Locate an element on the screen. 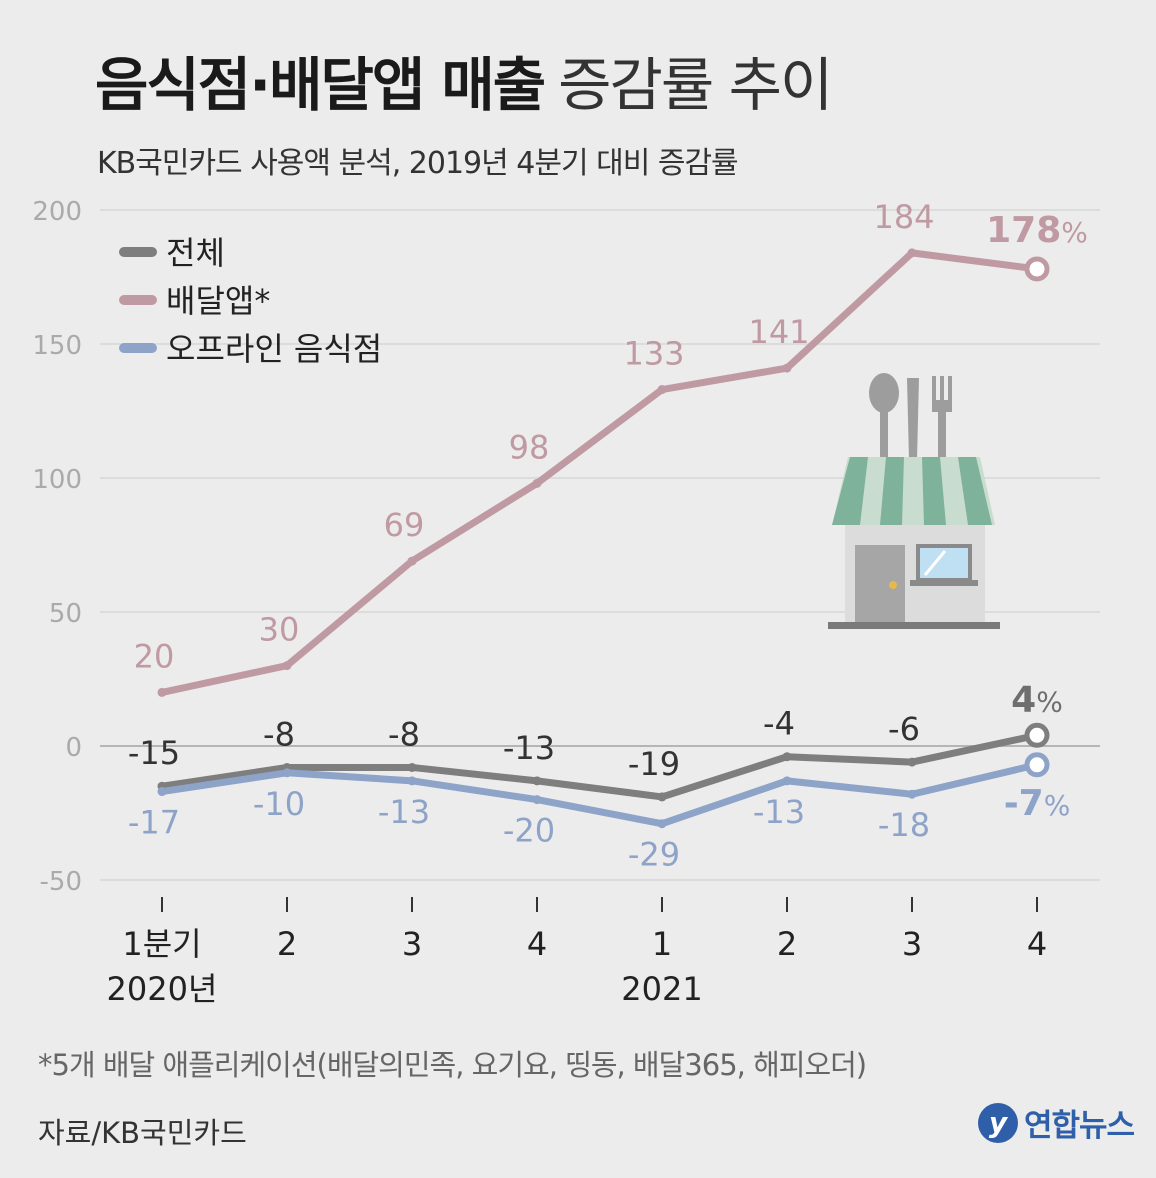 The width and height of the screenshot is (1156, 1178). data-label-delivery: 20 is located at coordinates (154, 656).